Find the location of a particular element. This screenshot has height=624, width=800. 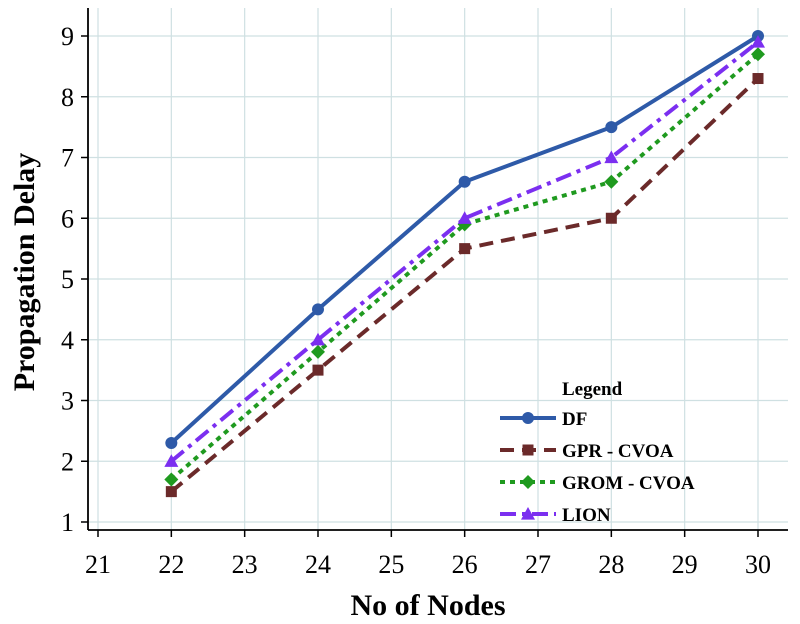

legend-item-gpr-cvoa: GPR - CVOA is located at coordinates (587, 451).